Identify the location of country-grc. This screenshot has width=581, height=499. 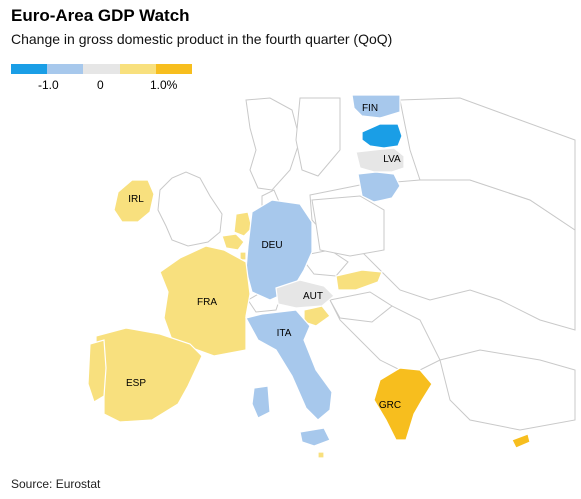
(403, 404).